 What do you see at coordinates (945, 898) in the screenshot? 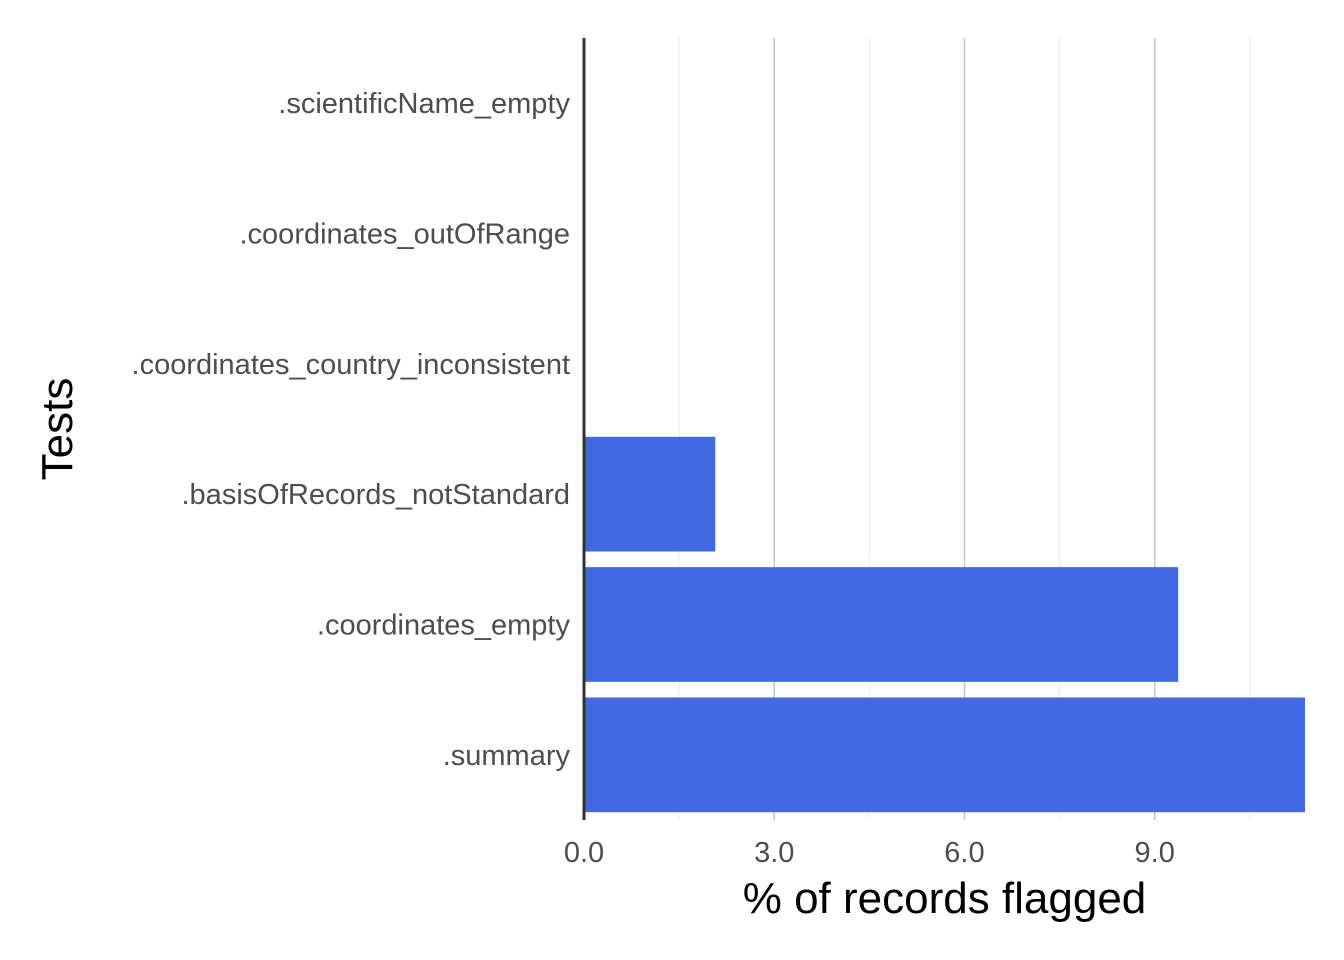
I see `x-axis-title: % of records flagged` at bounding box center [945, 898].